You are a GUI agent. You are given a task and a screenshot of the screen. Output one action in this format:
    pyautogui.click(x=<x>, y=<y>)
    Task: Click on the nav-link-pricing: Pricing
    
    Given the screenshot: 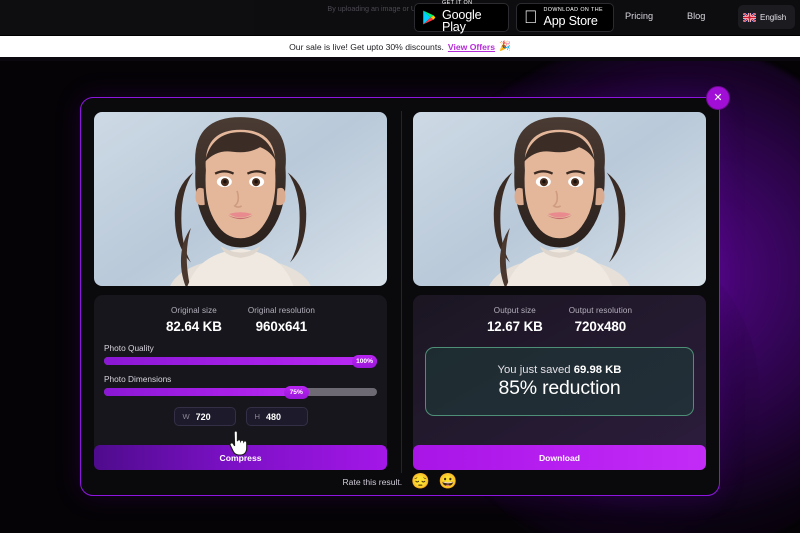 What is the action you would take?
    pyautogui.click(x=639, y=16)
    